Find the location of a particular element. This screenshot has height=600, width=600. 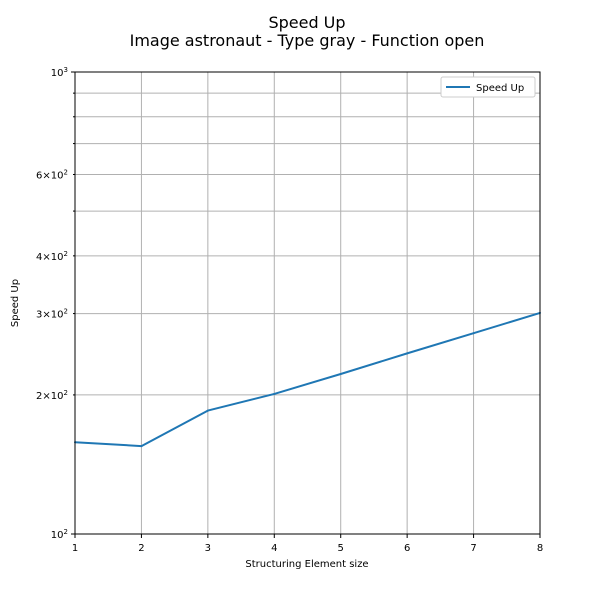

y-tick-mantissa: 4 is located at coordinates (39, 257).